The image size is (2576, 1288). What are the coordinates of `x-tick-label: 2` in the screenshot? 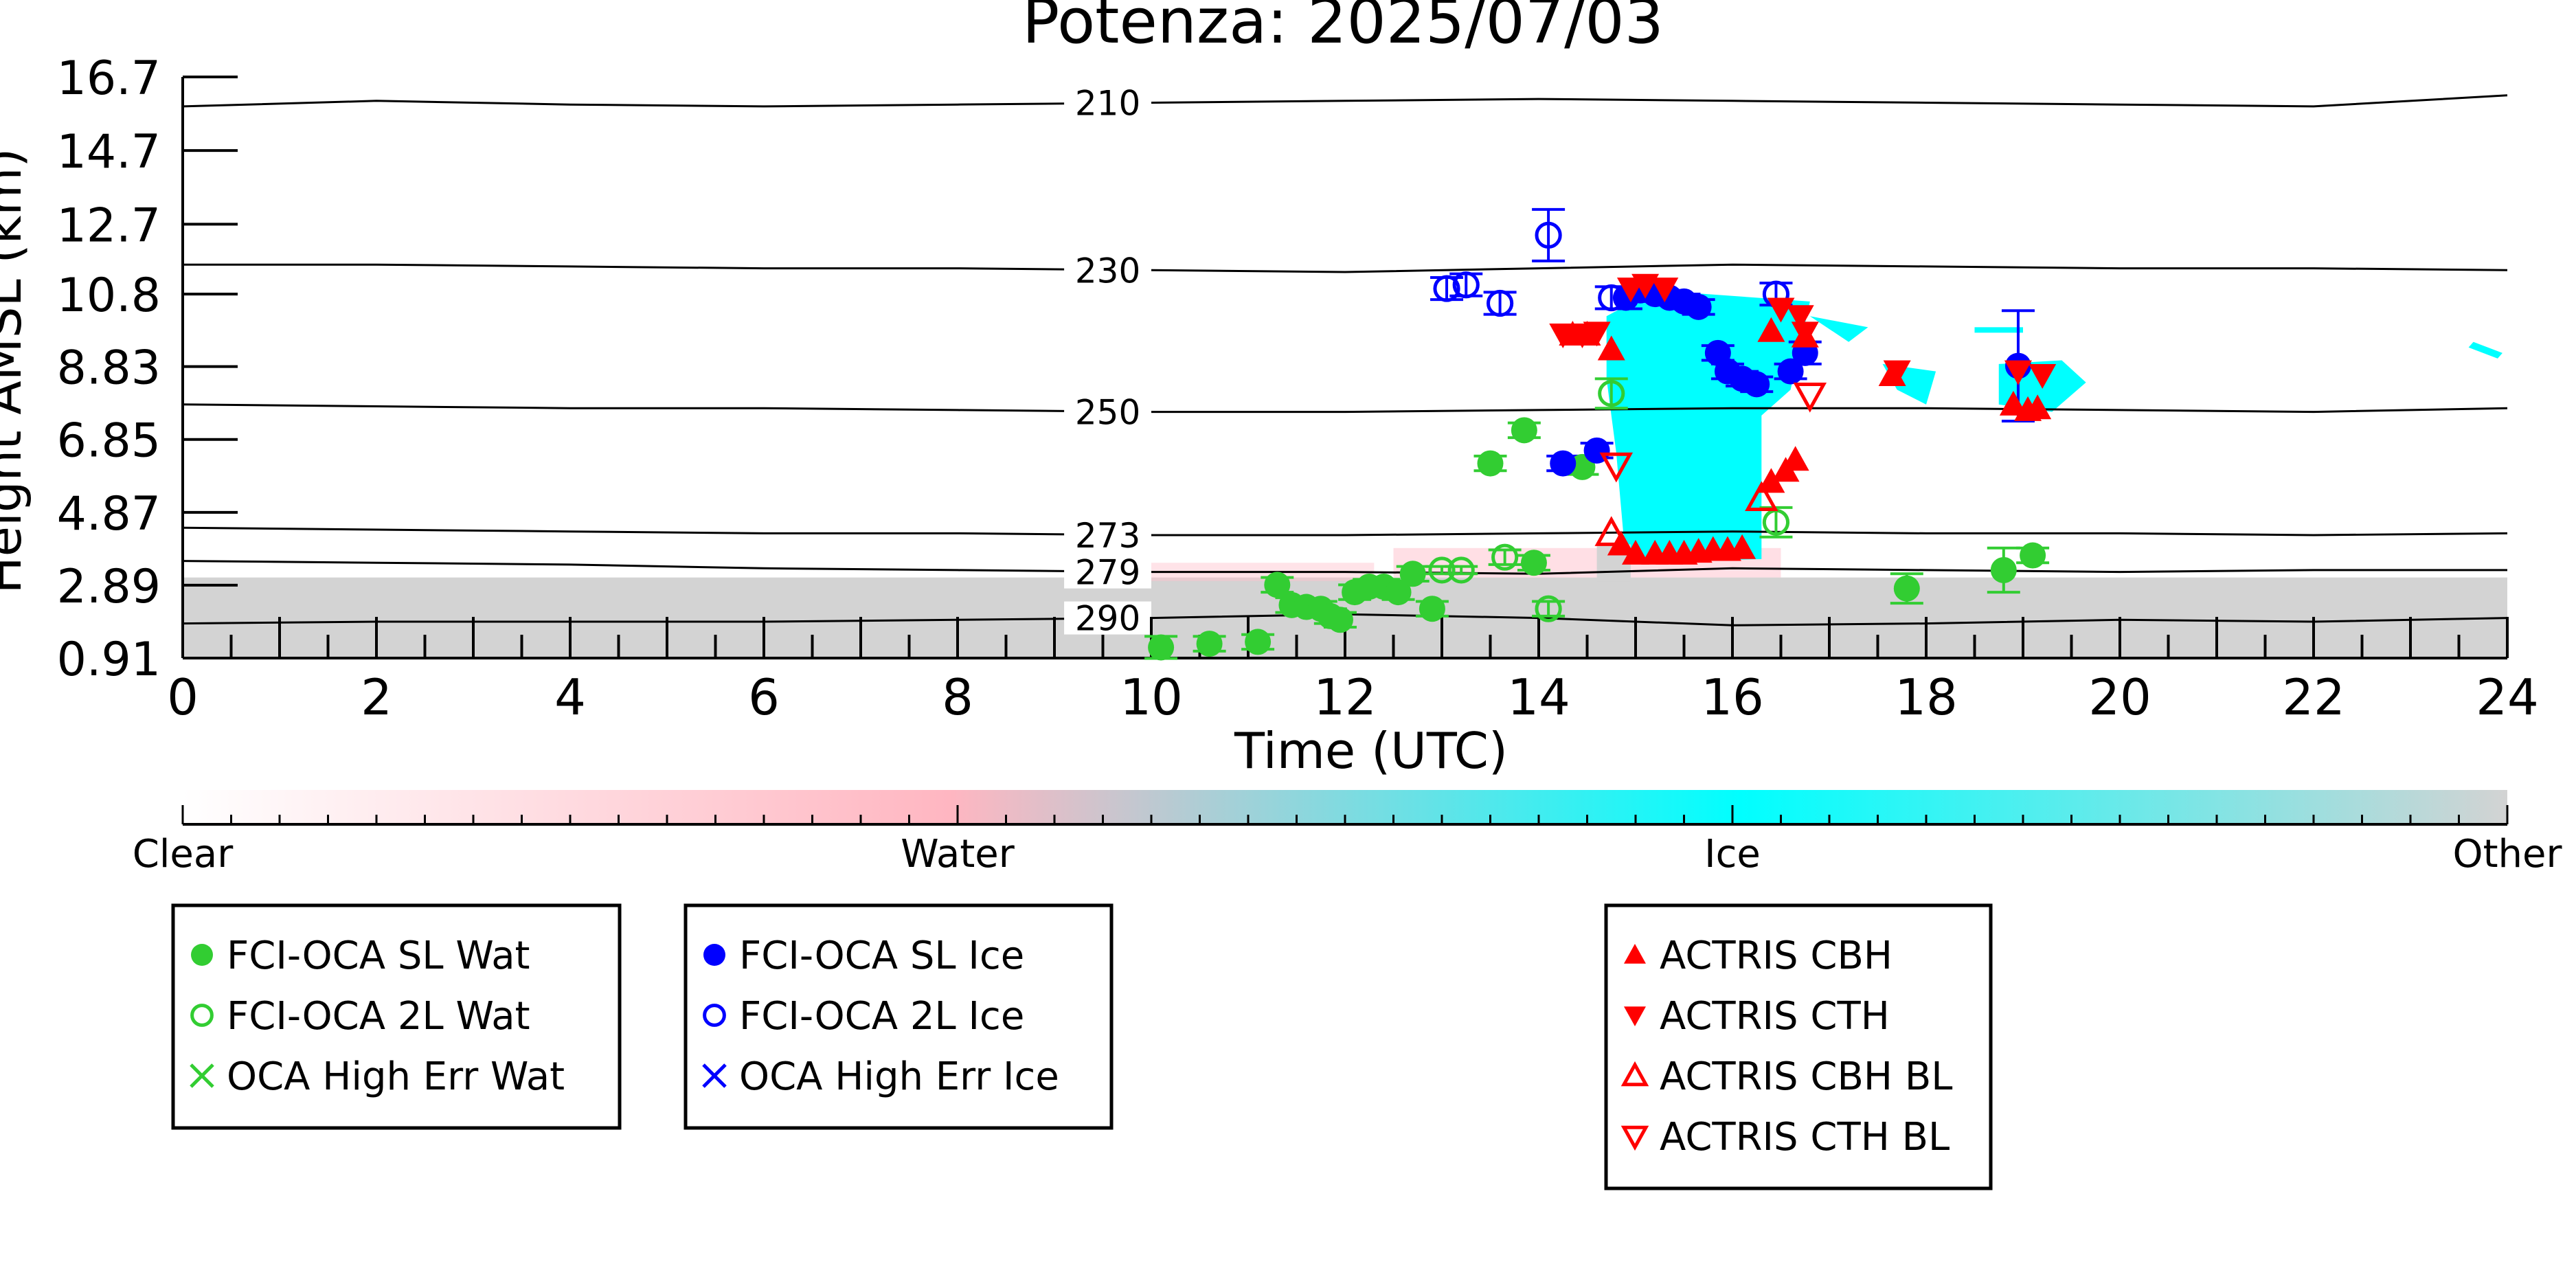 It's located at (376, 697).